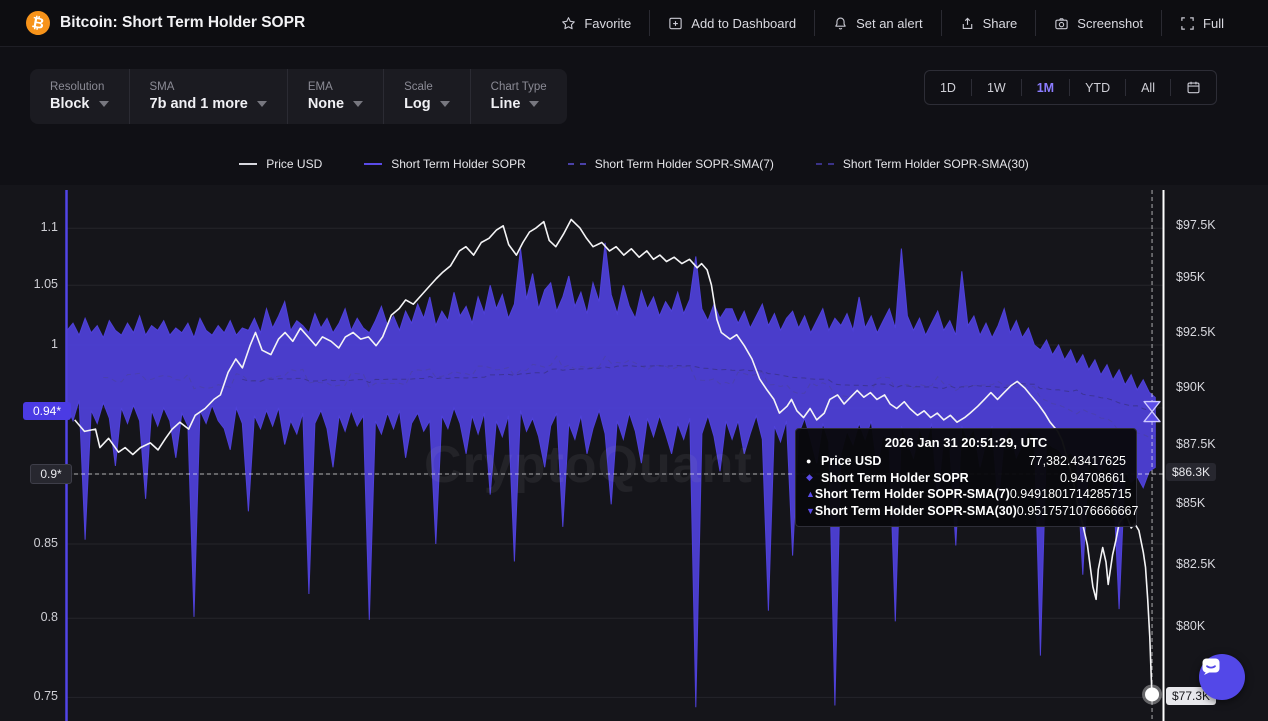  What do you see at coordinates (417, 104) in the screenshot?
I see `dropdown-value: Log` at bounding box center [417, 104].